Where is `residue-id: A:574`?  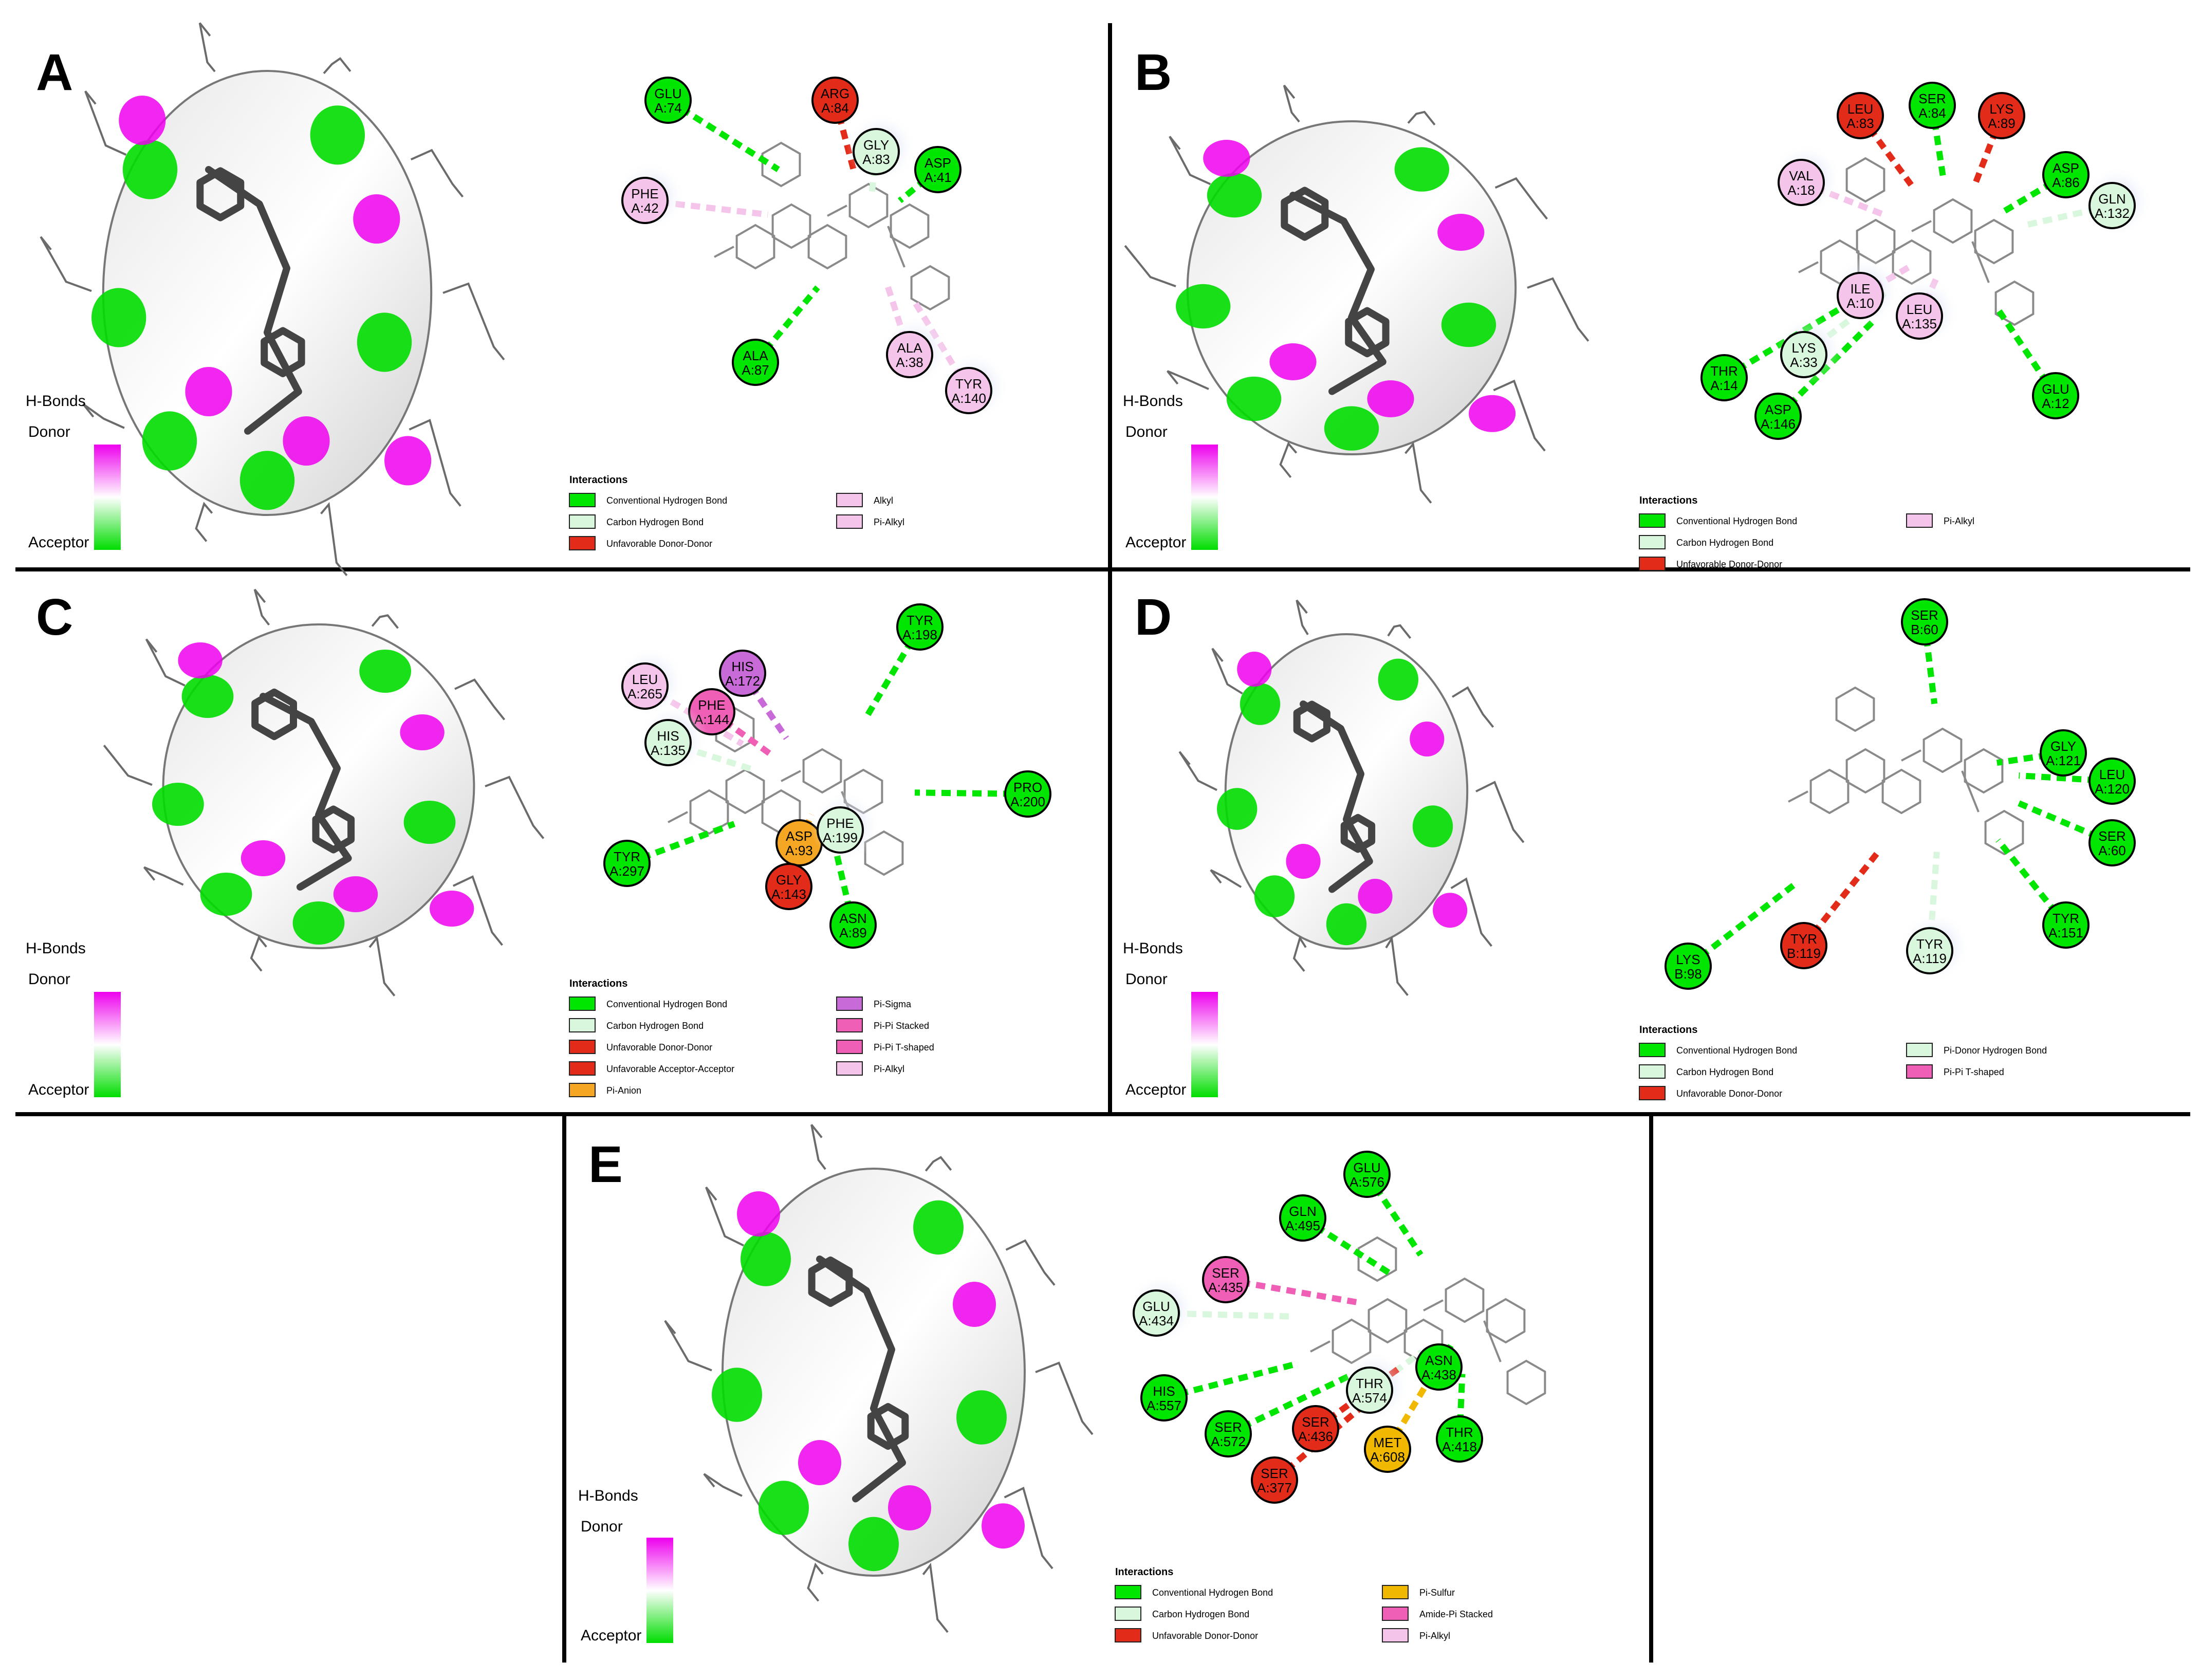 residue-id: A:574 is located at coordinates (1369, 1398).